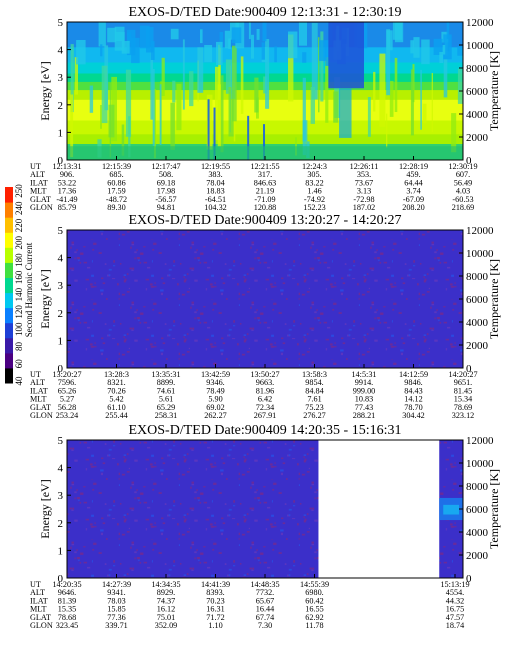 This screenshot has height=649, width=505. What do you see at coordinates (116, 407) in the screenshot?
I see `ephemeris-cell: 61.10` at bounding box center [116, 407].